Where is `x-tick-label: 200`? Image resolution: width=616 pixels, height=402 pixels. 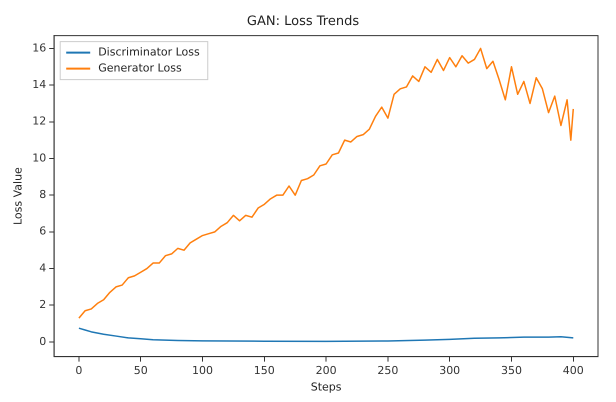 x-tick-label: 200 is located at coordinates (326, 371).